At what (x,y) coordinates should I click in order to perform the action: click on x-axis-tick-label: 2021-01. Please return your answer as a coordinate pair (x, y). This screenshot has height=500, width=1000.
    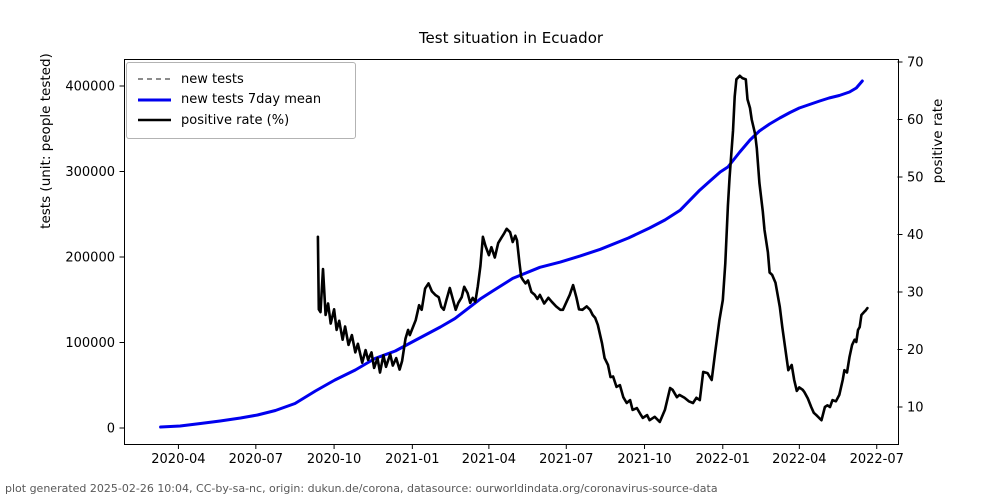
    Looking at the image, I should click on (412, 459).